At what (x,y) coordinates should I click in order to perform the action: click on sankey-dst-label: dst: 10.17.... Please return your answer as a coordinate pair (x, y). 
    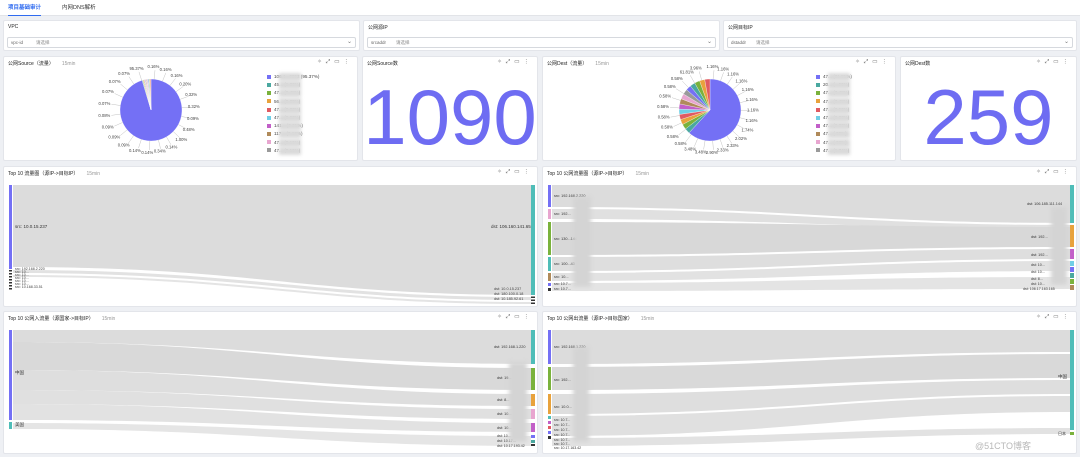
    Looking at the image, I should click on (506, 441).